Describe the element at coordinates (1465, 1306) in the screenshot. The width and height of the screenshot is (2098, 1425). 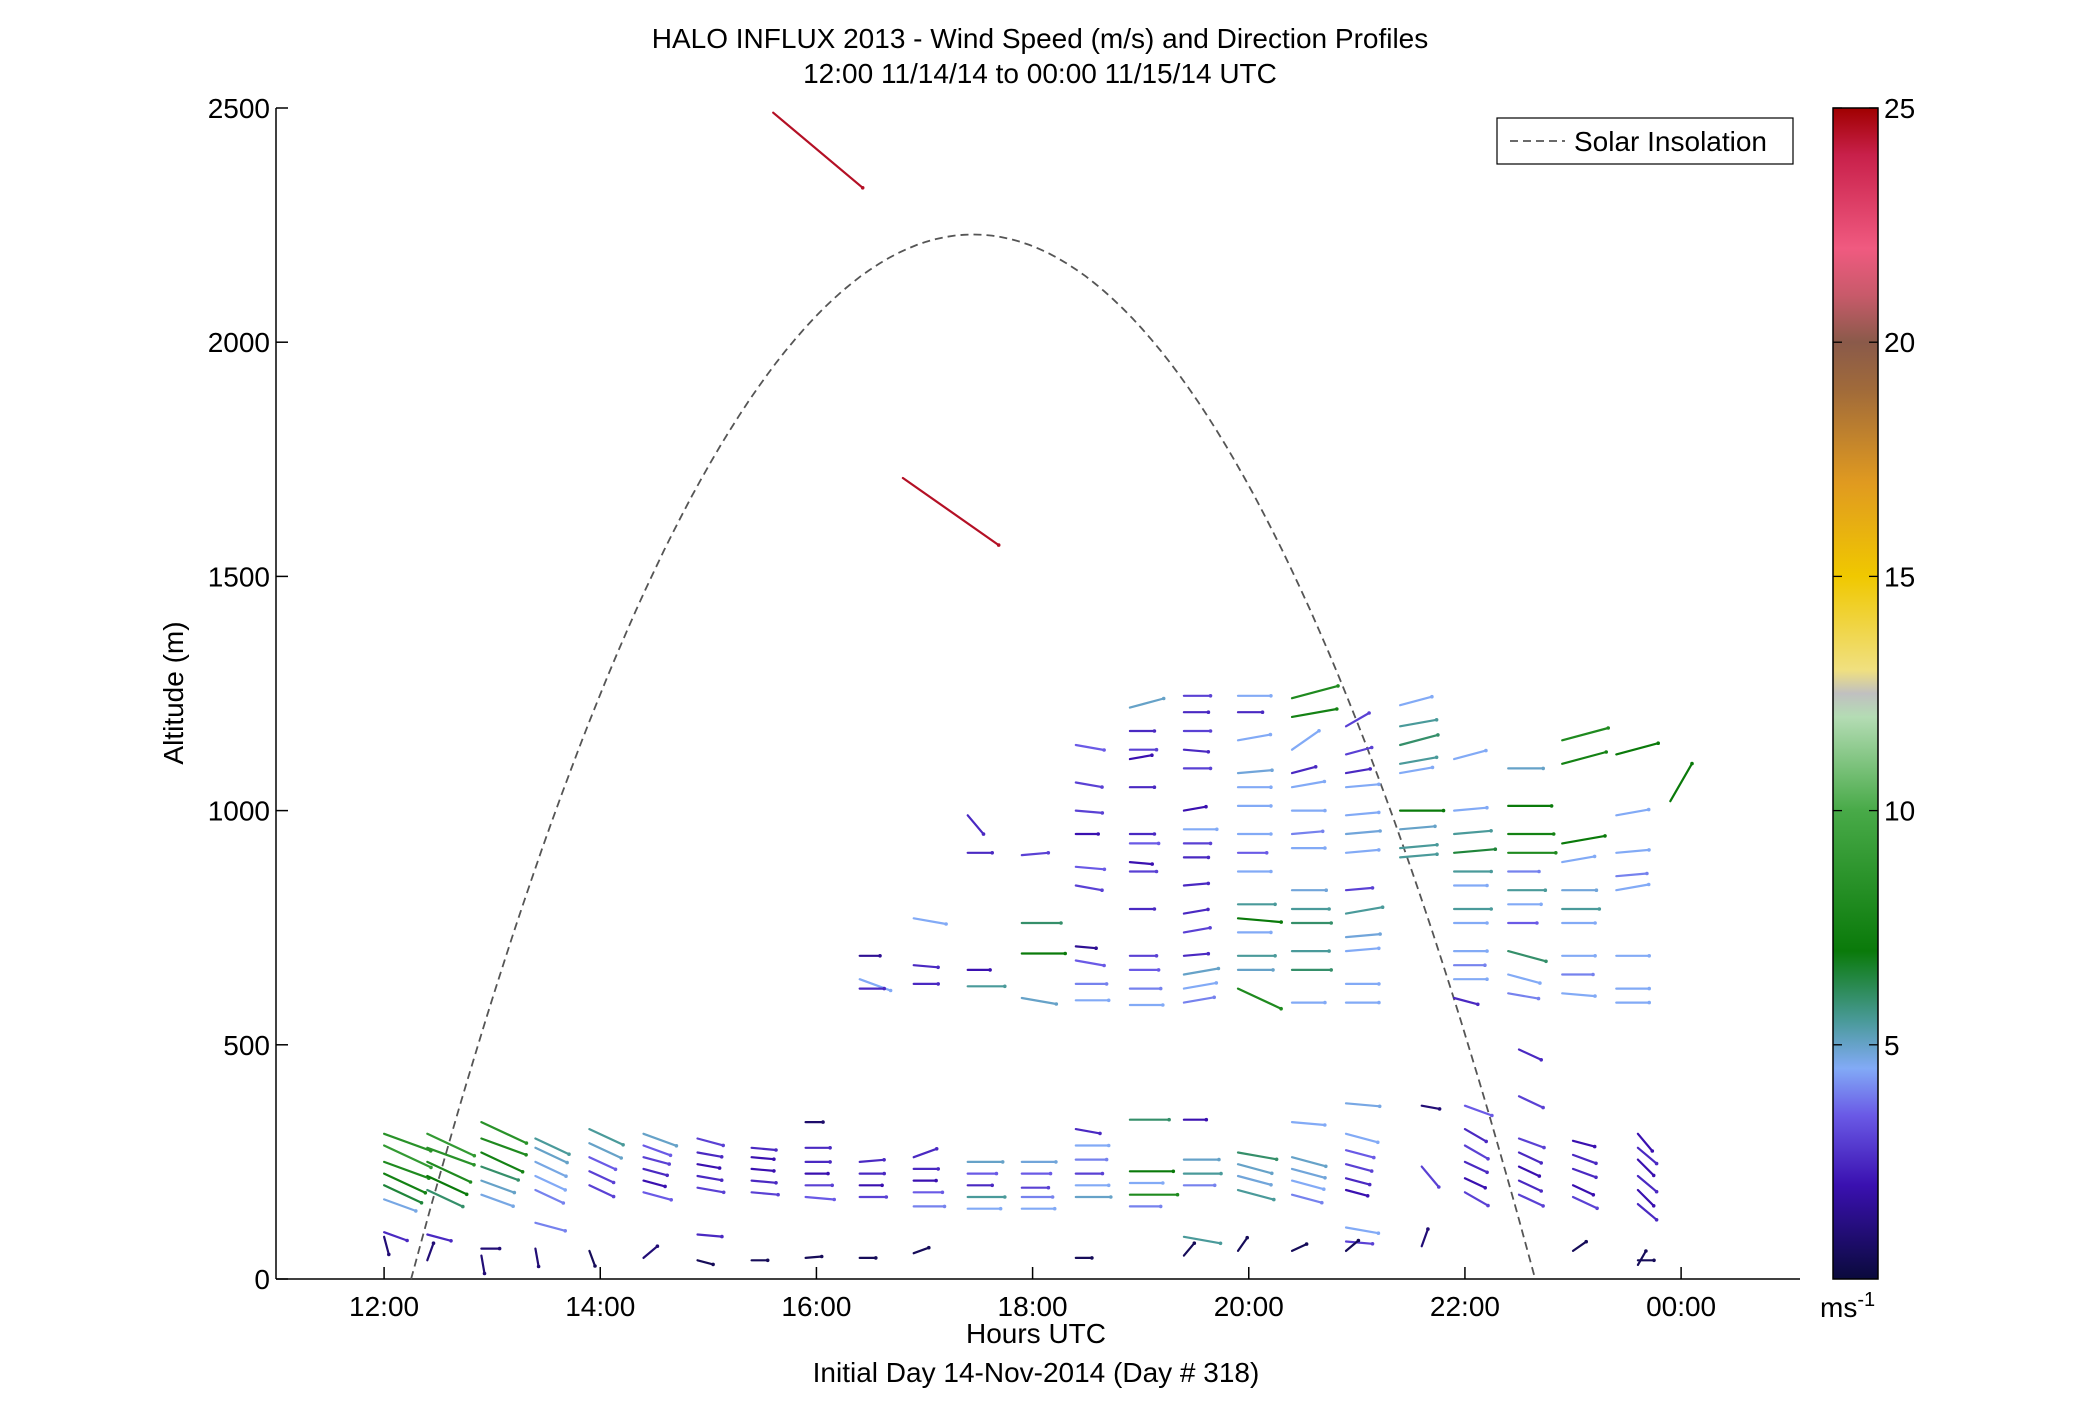
I see `x-tick-label: 22:00` at that location.